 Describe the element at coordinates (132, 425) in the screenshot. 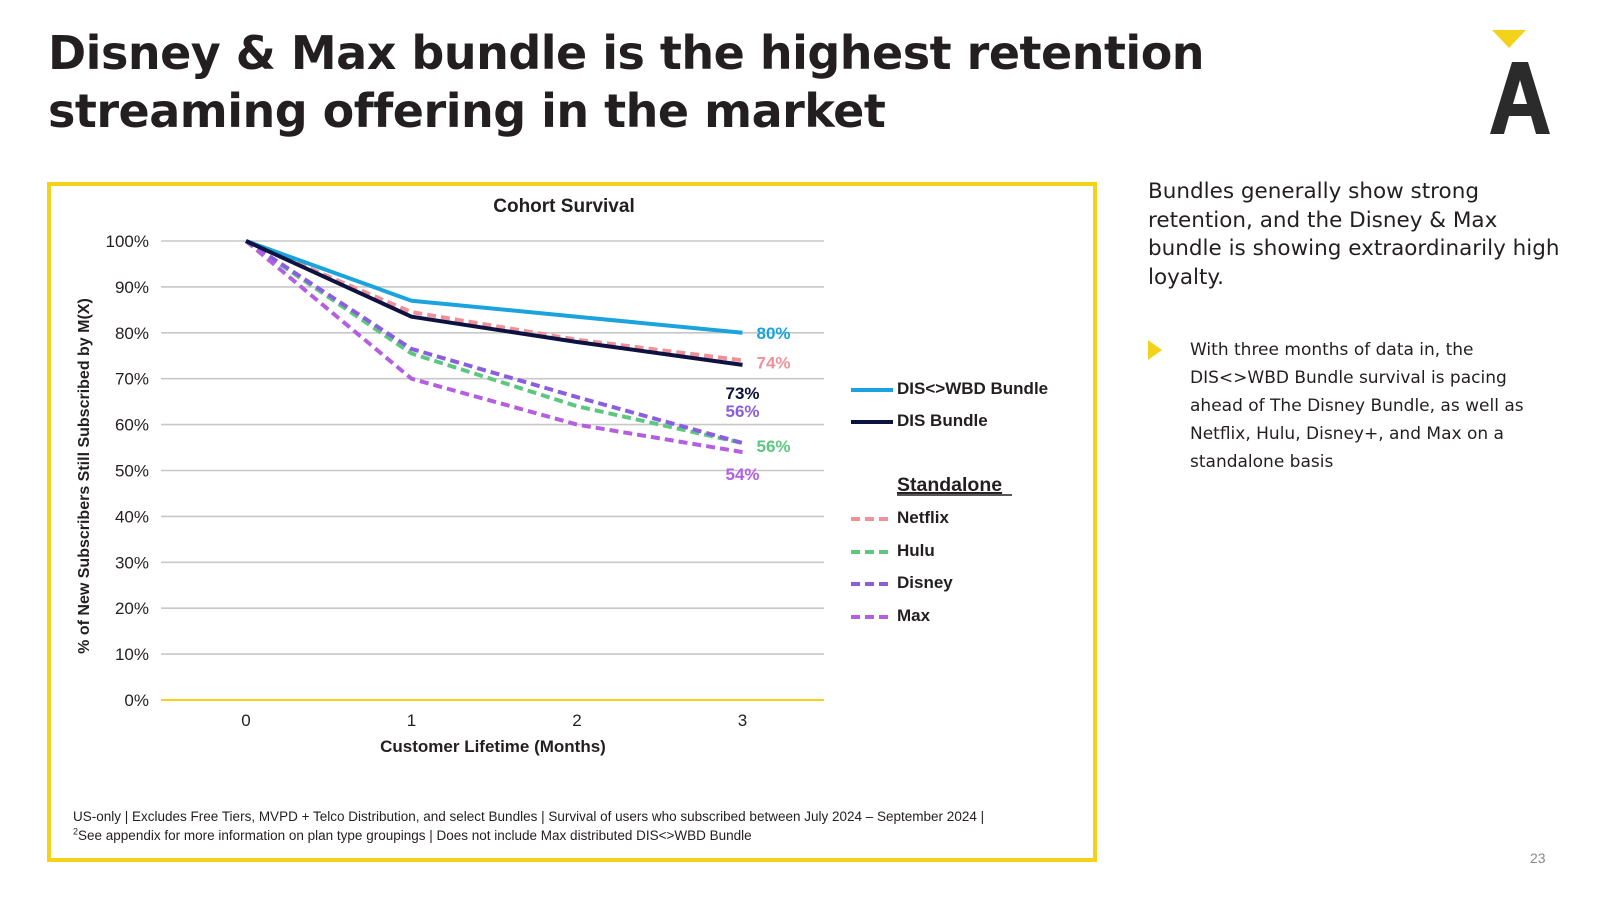

I see `y-tick-label: 60%` at that location.